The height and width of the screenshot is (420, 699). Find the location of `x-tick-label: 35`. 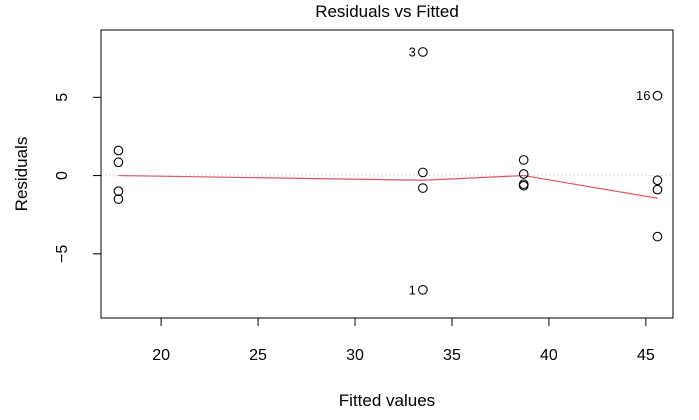

x-tick-label: 35 is located at coordinates (452, 355).